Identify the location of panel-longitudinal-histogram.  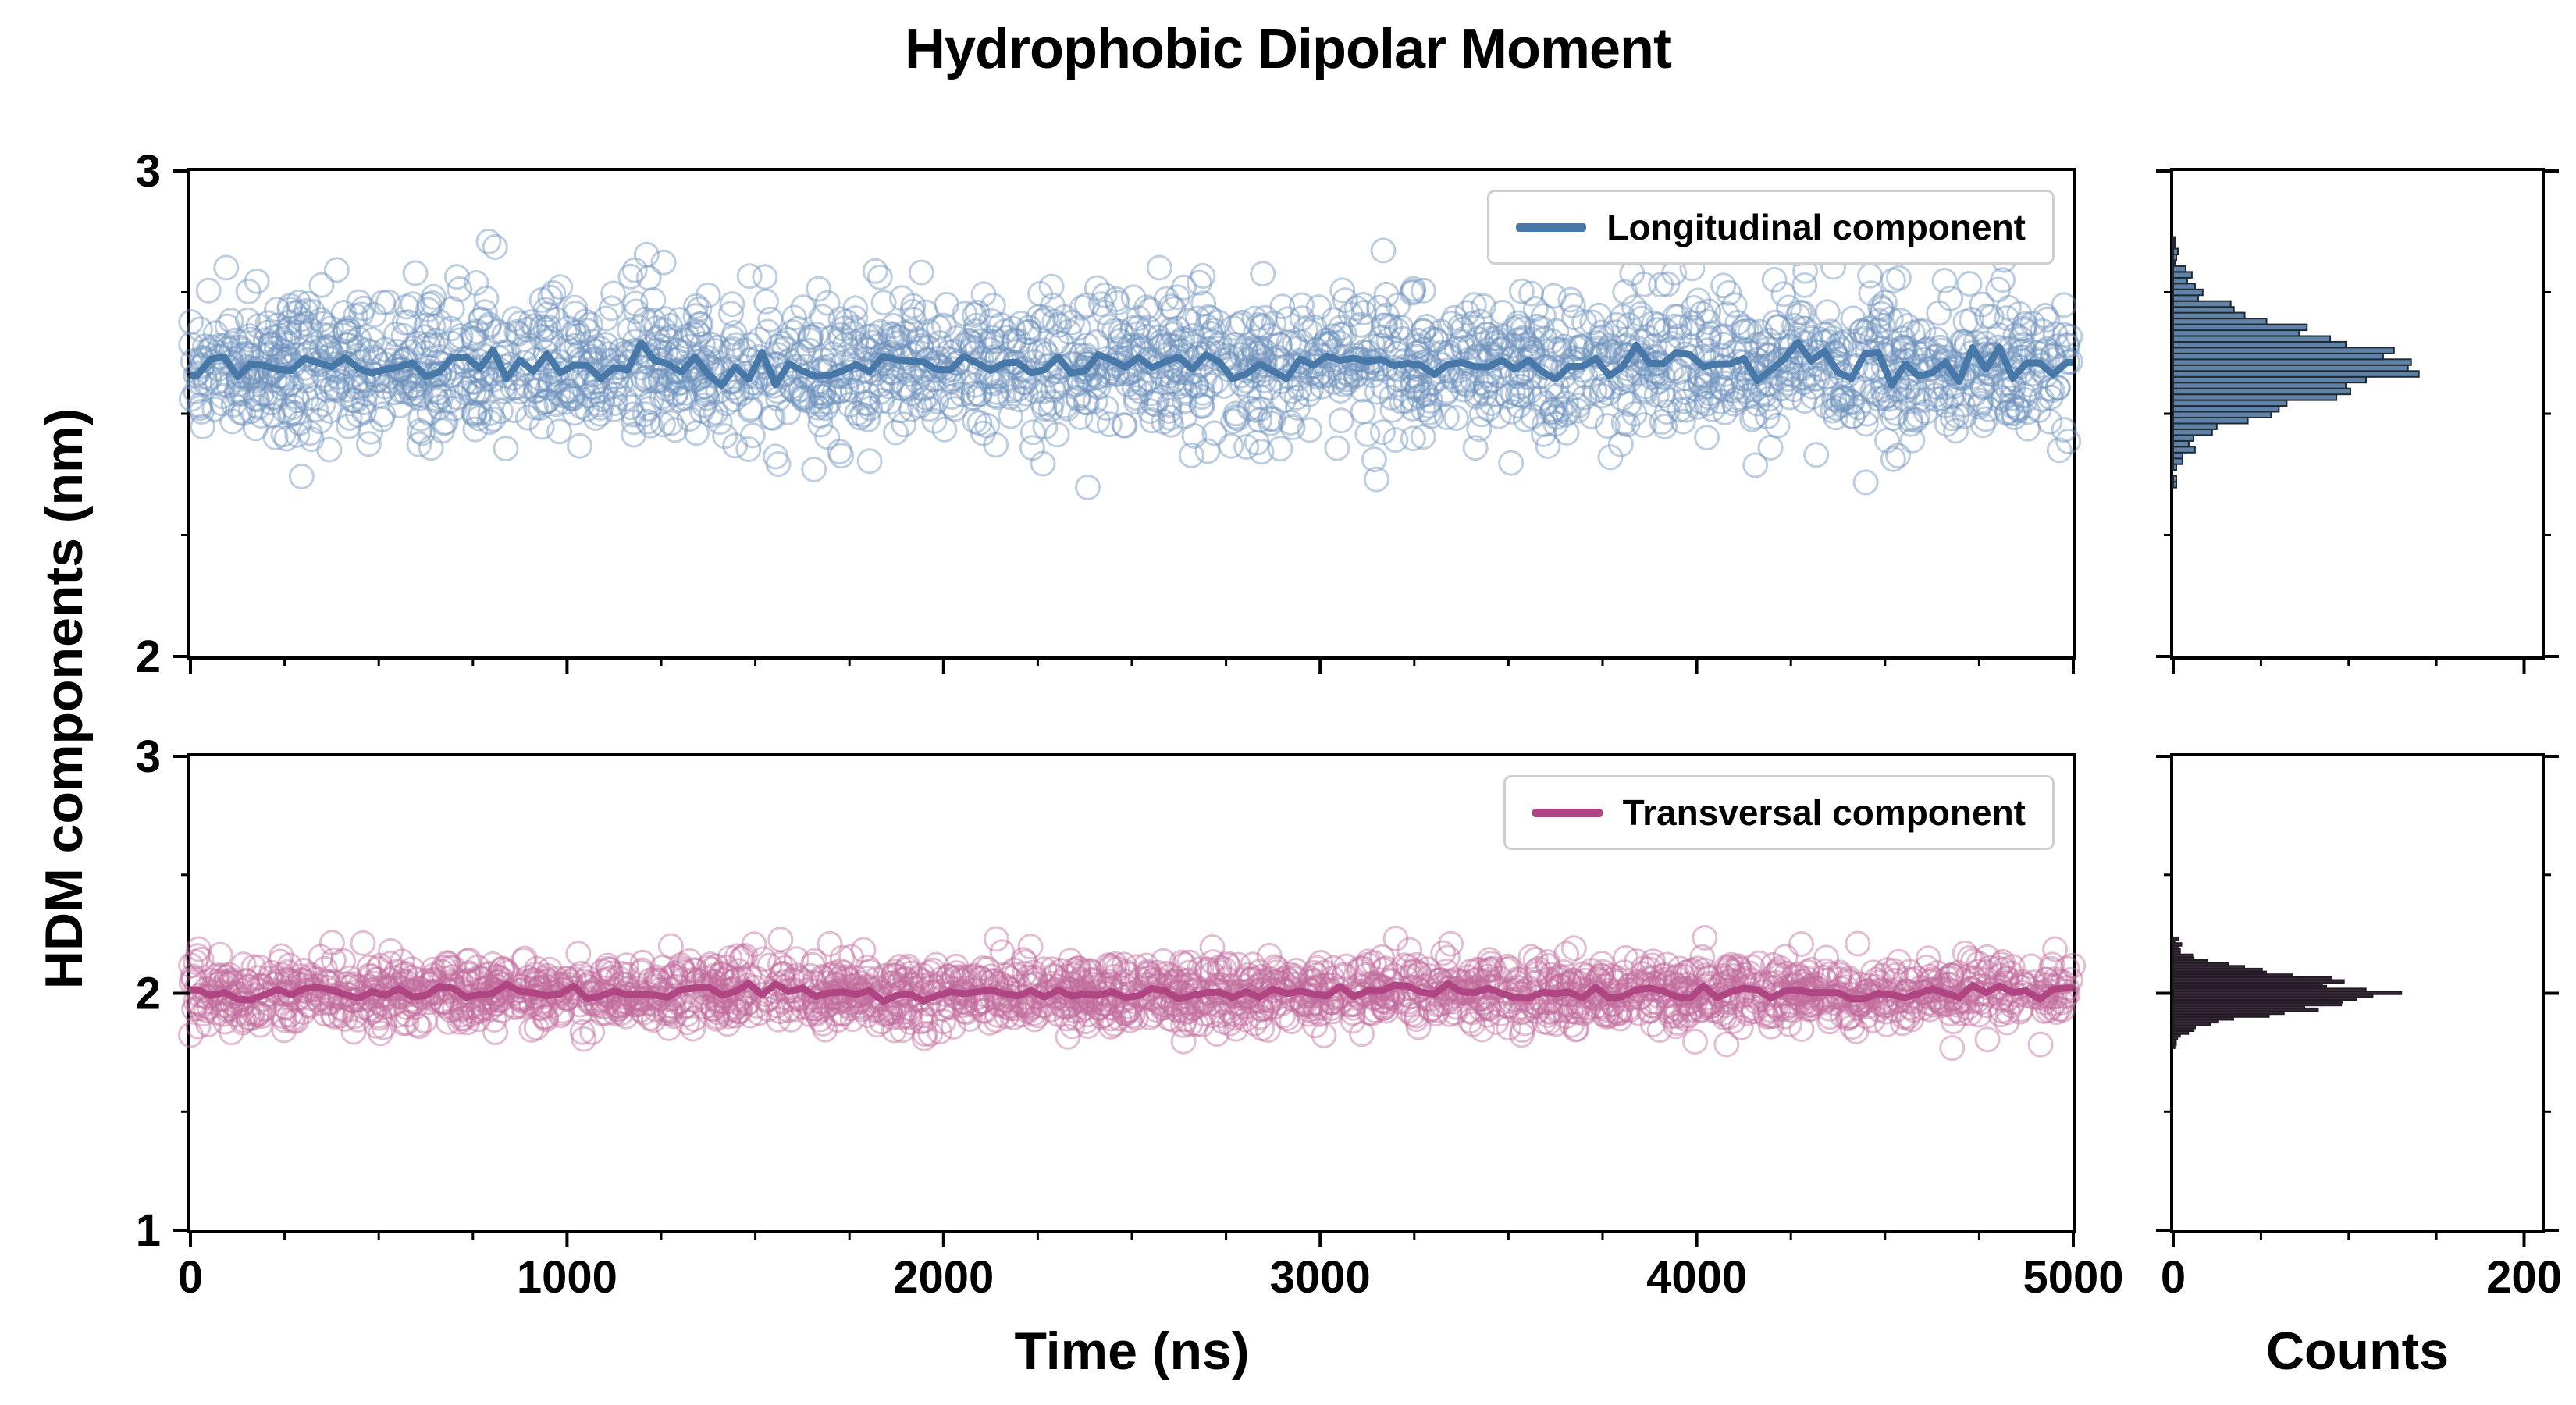
(2357, 421).